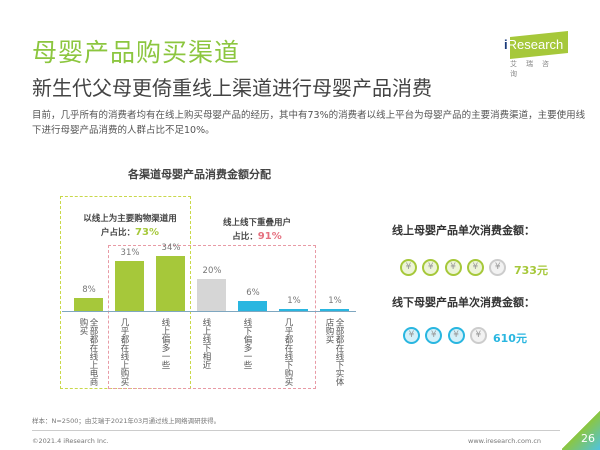 The width and height of the screenshot is (600, 450). What do you see at coordinates (588, 438) in the screenshot?
I see `page-number: 26` at bounding box center [588, 438].